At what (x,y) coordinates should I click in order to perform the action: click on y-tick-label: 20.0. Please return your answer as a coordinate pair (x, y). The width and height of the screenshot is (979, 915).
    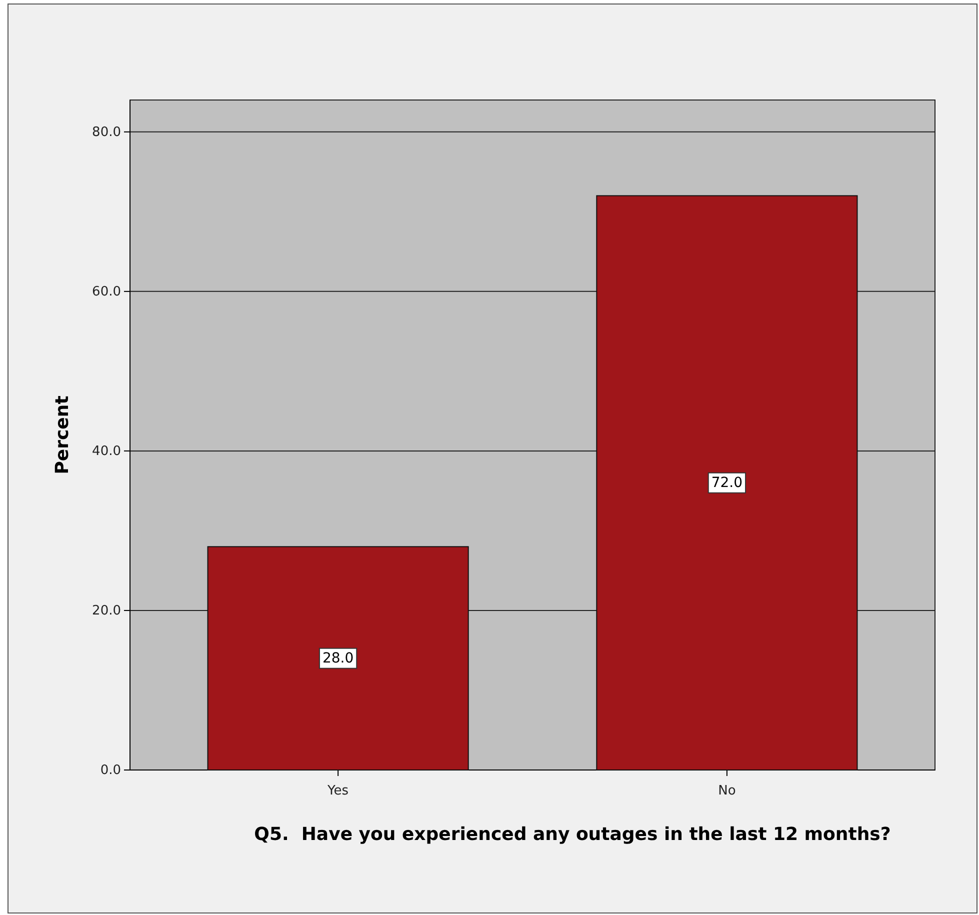
    Looking at the image, I should click on (106, 611).